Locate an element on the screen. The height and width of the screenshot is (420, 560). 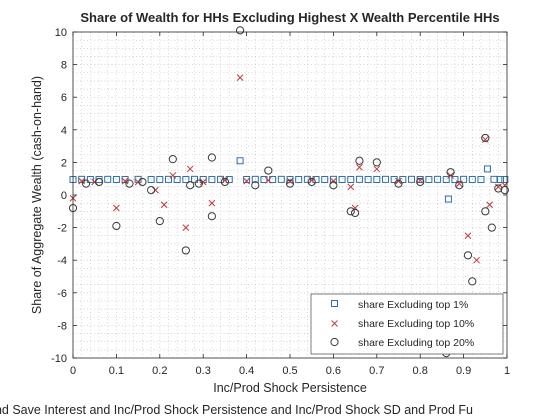
legend-label-top10: share Excluding top 10% is located at coordinates (416, 324).